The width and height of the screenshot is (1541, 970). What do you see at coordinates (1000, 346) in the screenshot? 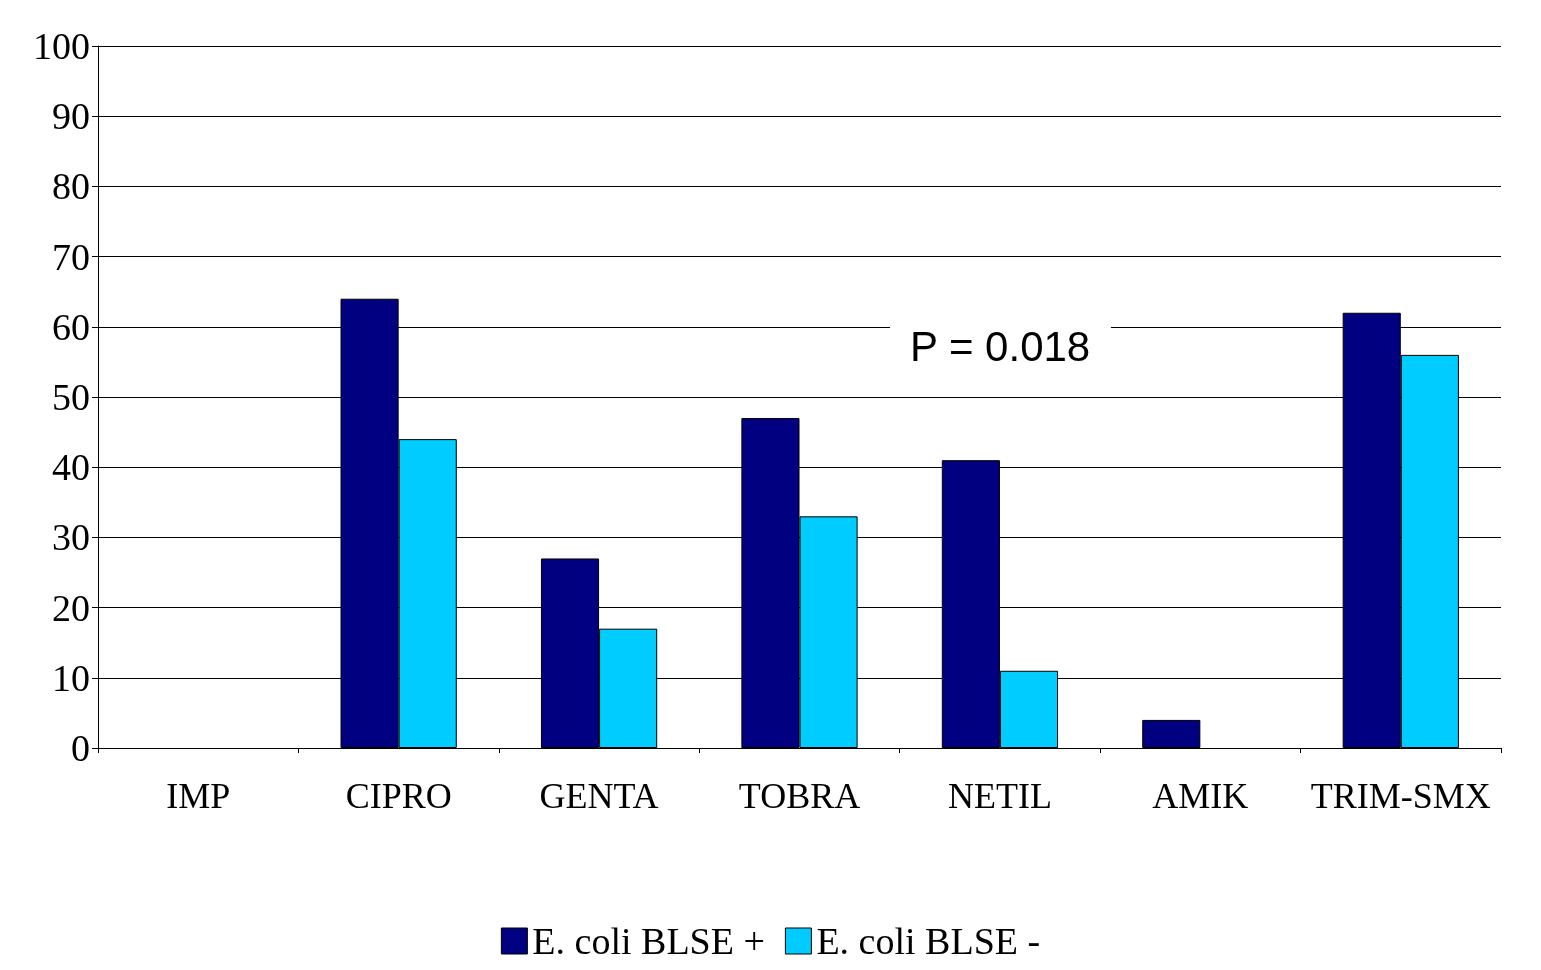
I see `annotation: P = 0.018` at bounding box center [1000, 346].